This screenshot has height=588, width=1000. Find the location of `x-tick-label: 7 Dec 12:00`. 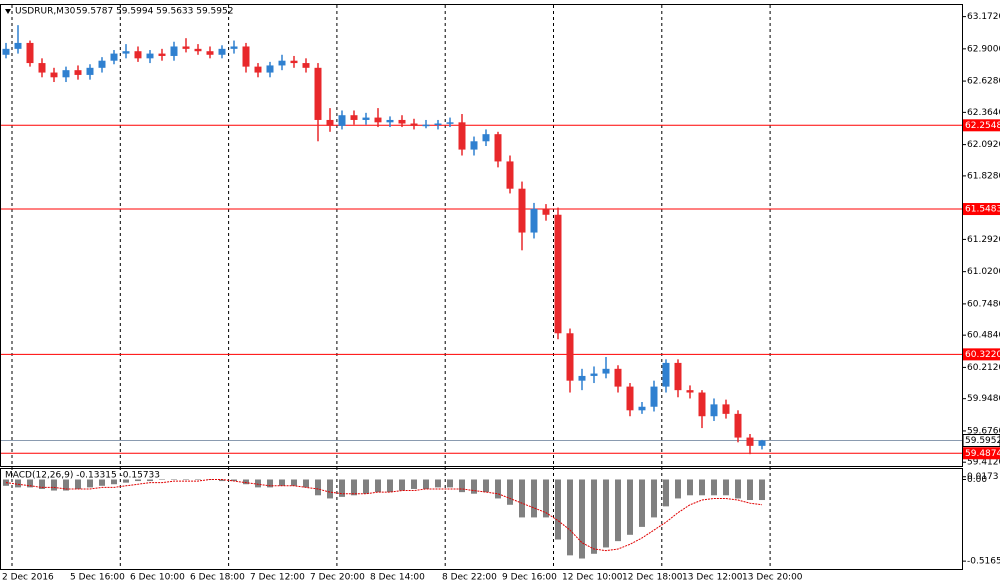

x-tick-label: 7 Dec 12:00 is located at coordinates (277, 578).